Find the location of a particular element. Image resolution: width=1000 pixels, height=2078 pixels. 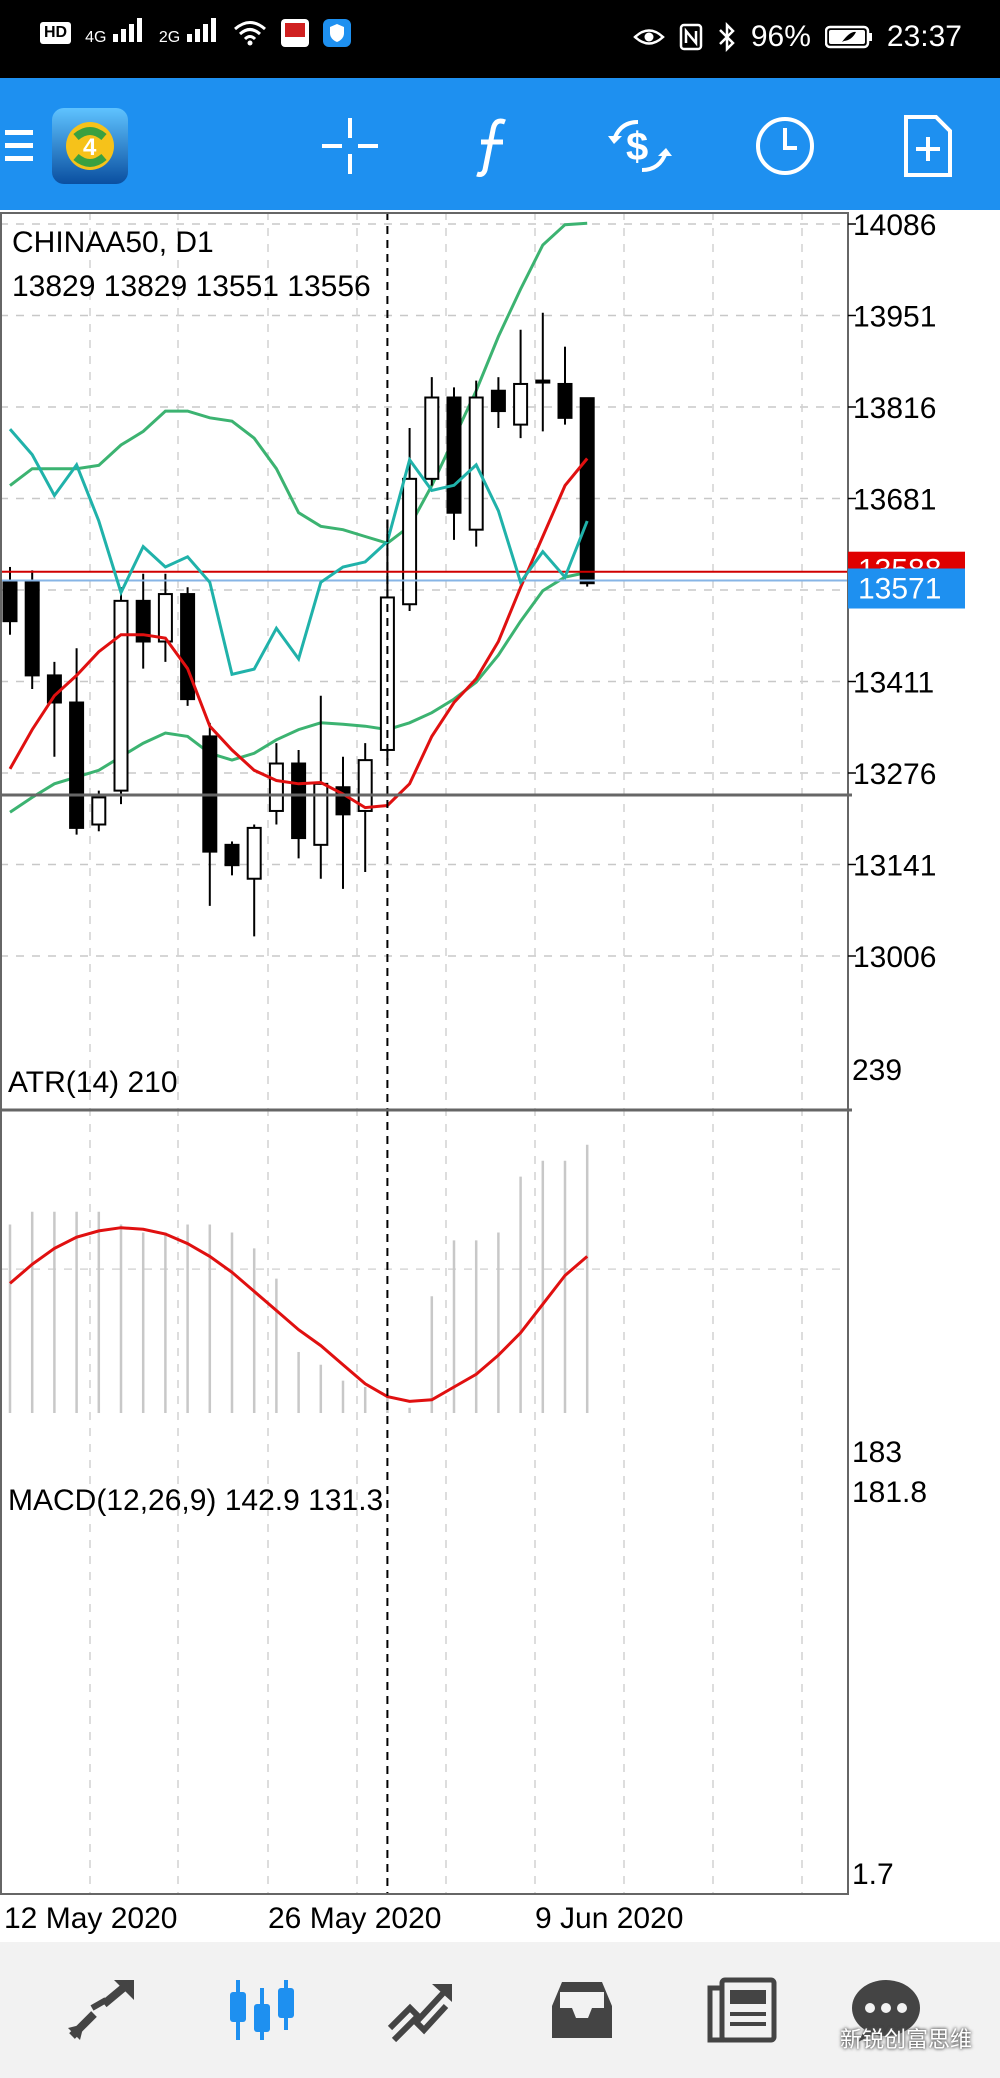

top-toolbar: 4 $ is located at coordinates (500, 144).